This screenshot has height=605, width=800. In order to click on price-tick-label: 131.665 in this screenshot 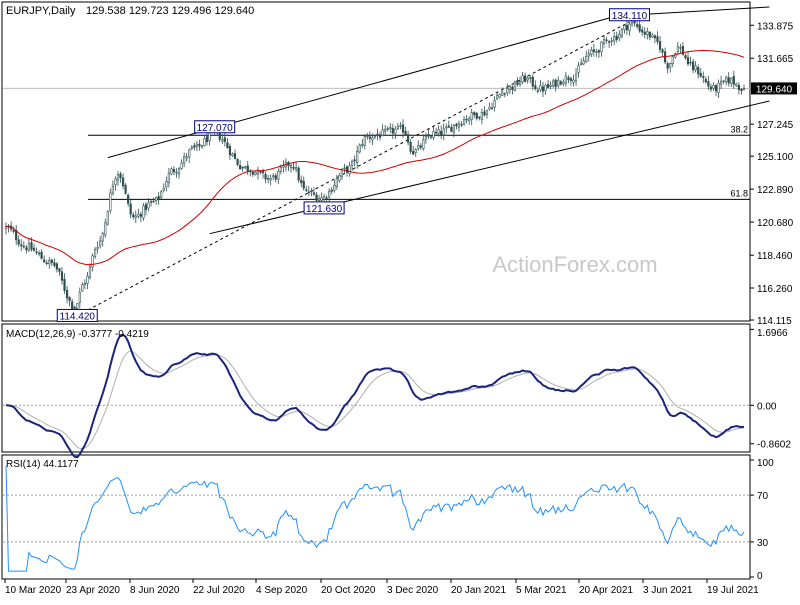, I will do `click(775, 59)`.